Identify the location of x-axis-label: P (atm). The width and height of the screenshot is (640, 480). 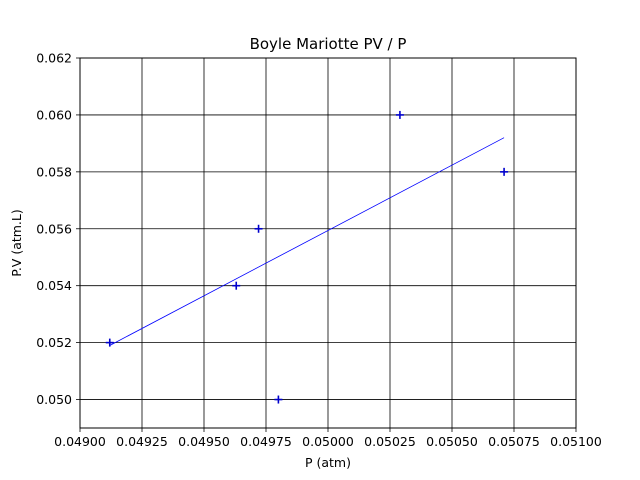
(328, 462).